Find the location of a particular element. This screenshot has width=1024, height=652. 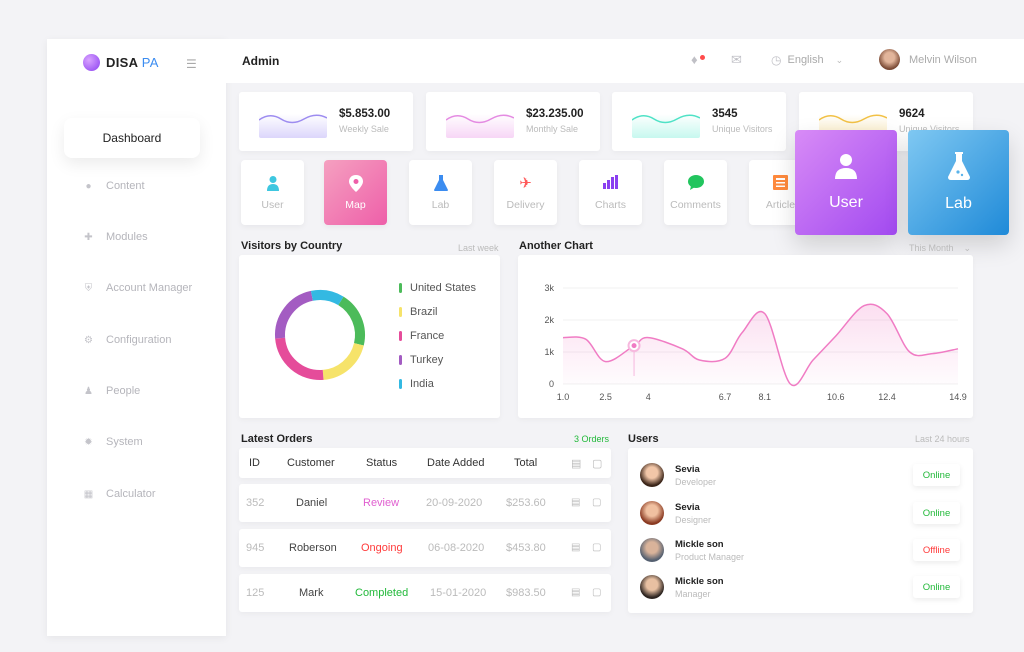

table-row: 352 Daniel Review 20-09-2020 $253.60 ▤ ▢ is located at coordinates (425, 503).